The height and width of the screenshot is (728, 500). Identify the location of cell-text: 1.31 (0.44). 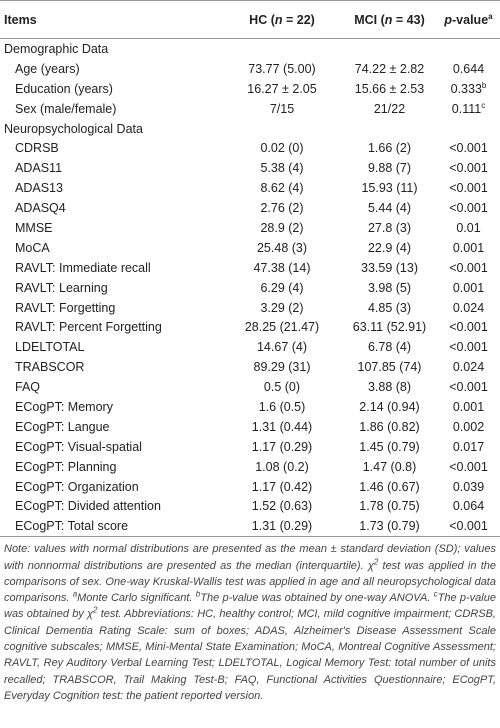
(282, 426).